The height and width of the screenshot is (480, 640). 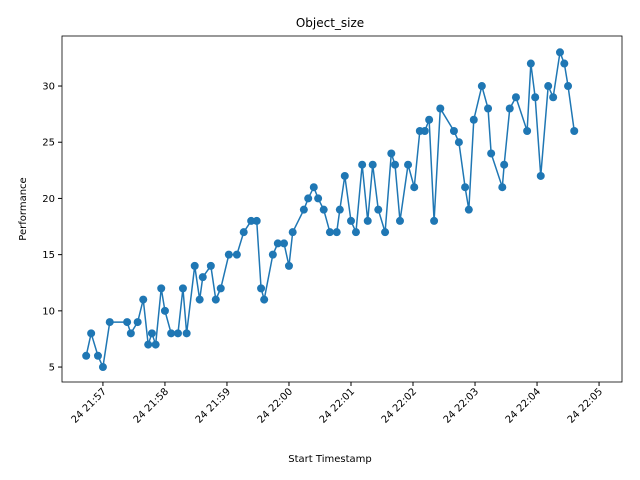 I want to click on y-tick-label: 30, so click(x=48, y=87).